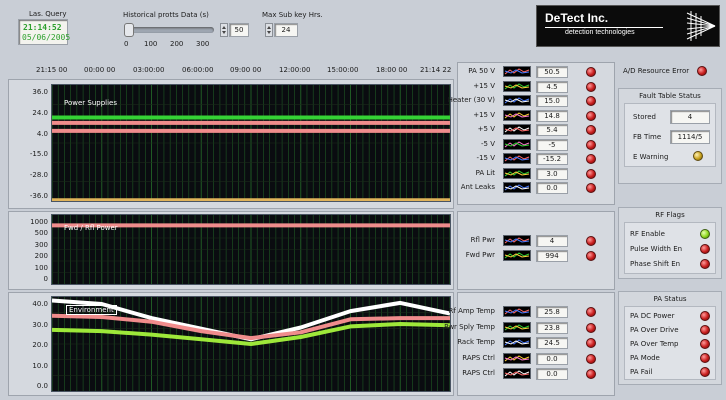 The height and width of the screenshot is (400, 726). What do you see at coordinates (705, 344) in the screenshot?
I see `pa-over-temp-led` at bounding box center [705, 344].